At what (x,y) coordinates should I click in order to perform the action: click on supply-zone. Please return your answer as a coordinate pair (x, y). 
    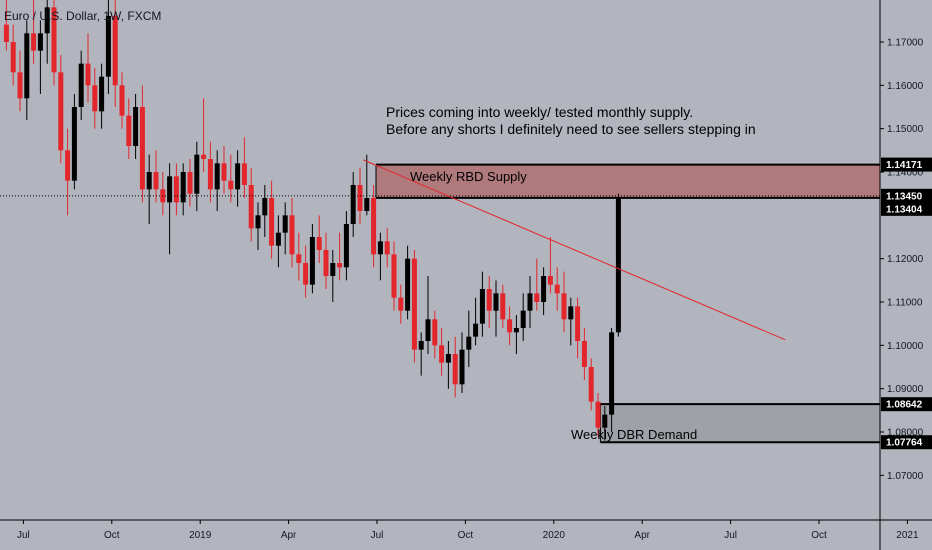
    Looking at the image, I should click on (628, 181).